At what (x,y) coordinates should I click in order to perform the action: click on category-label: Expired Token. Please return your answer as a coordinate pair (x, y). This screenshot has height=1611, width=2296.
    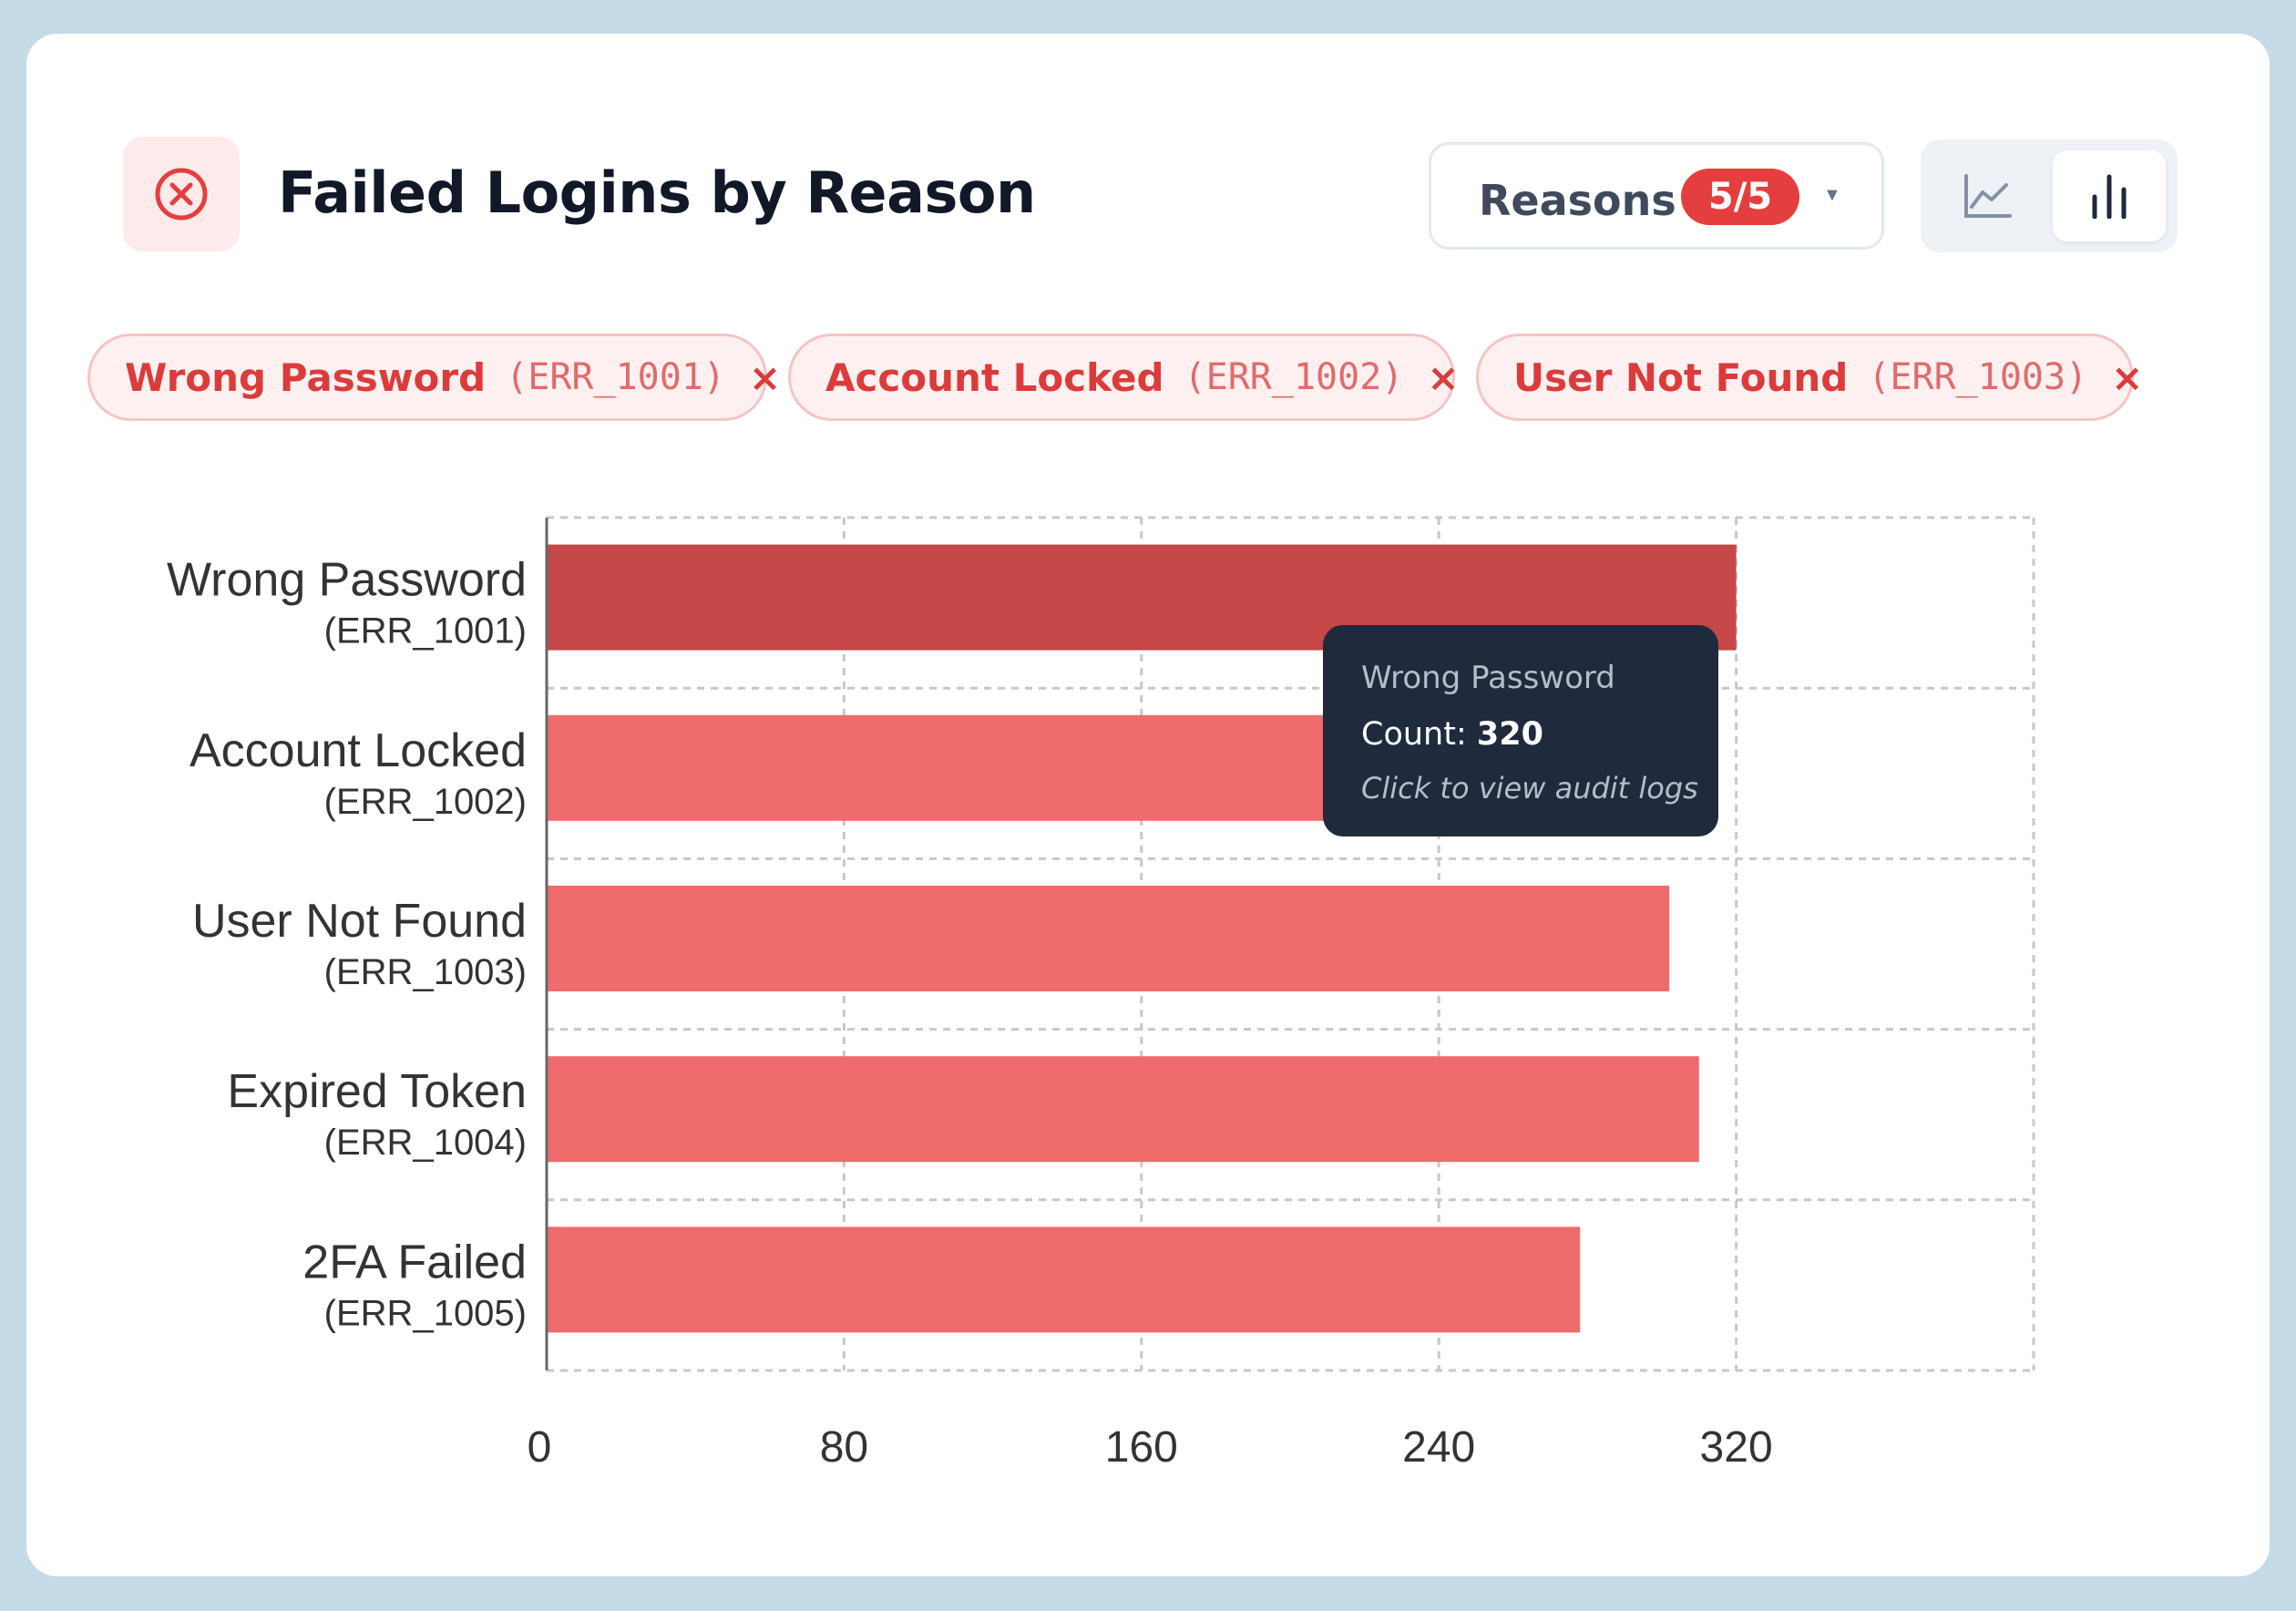
    Looking at the image, I should click on (377, 1091).